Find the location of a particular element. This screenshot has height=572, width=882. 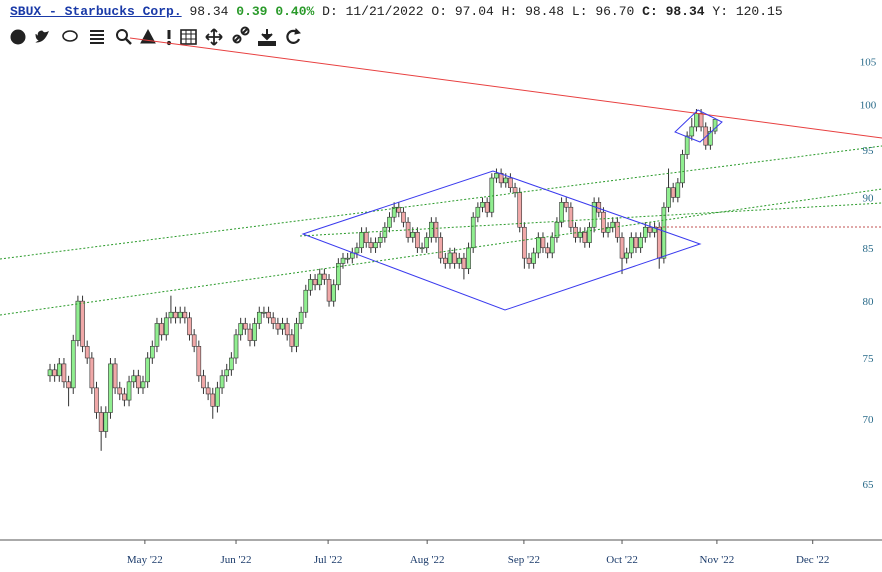

field-label: D: is located at coordinates (330, 11).